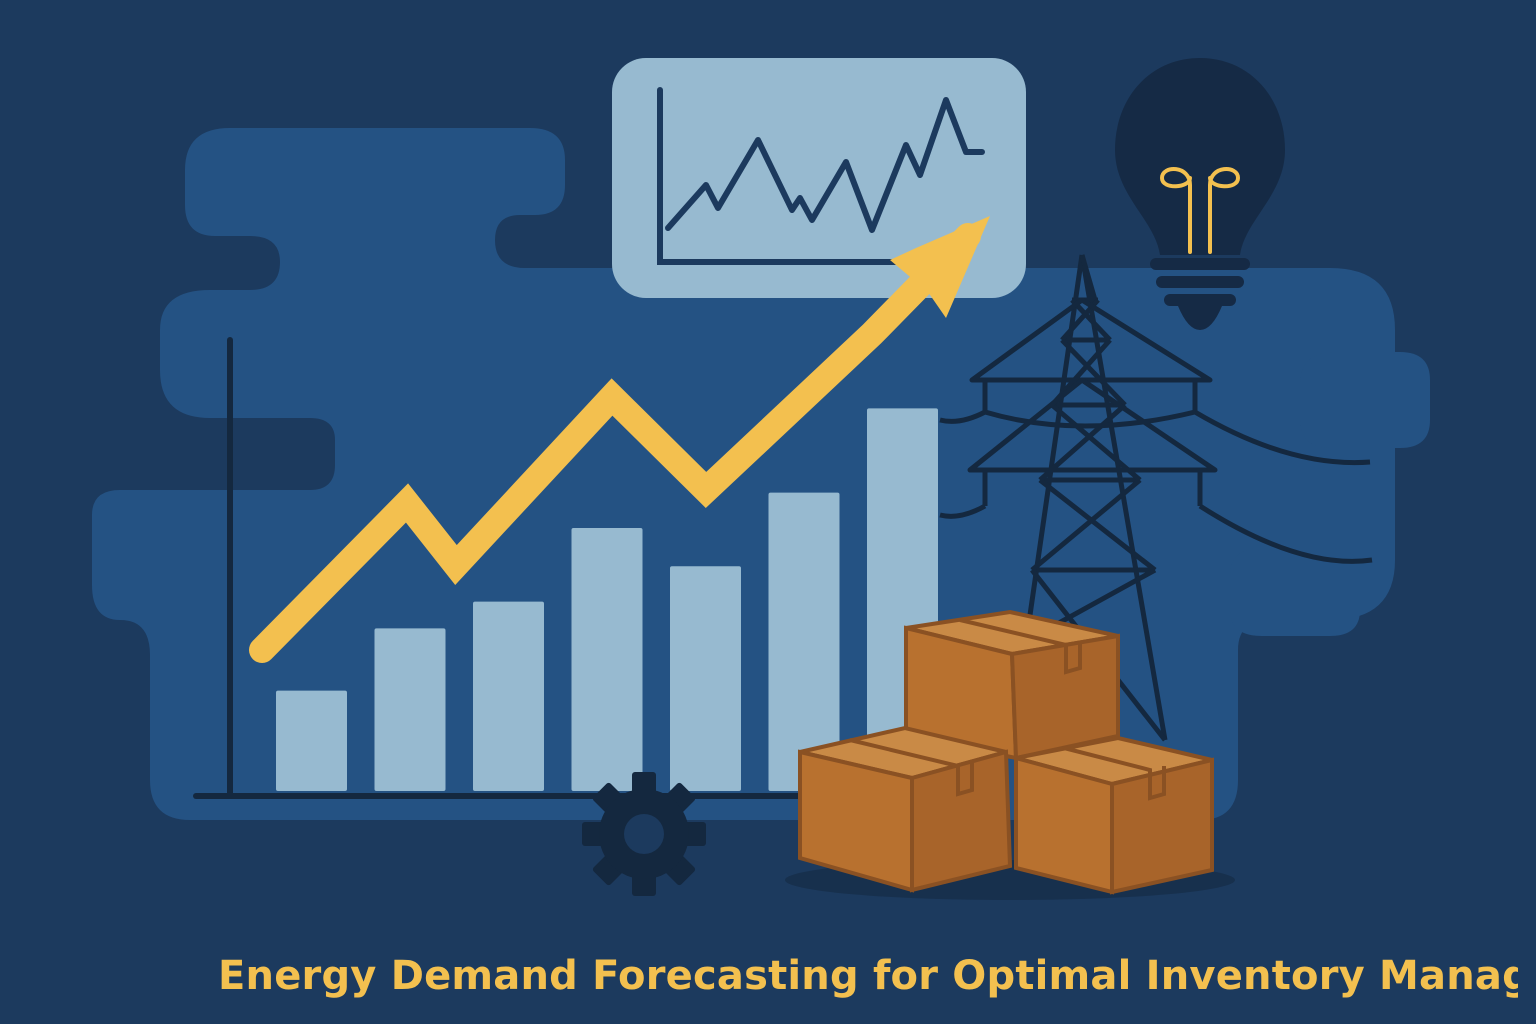 This screenshot has height=1024, width=1536. I want to click on light-bulb-icon, so click(1200, 194).